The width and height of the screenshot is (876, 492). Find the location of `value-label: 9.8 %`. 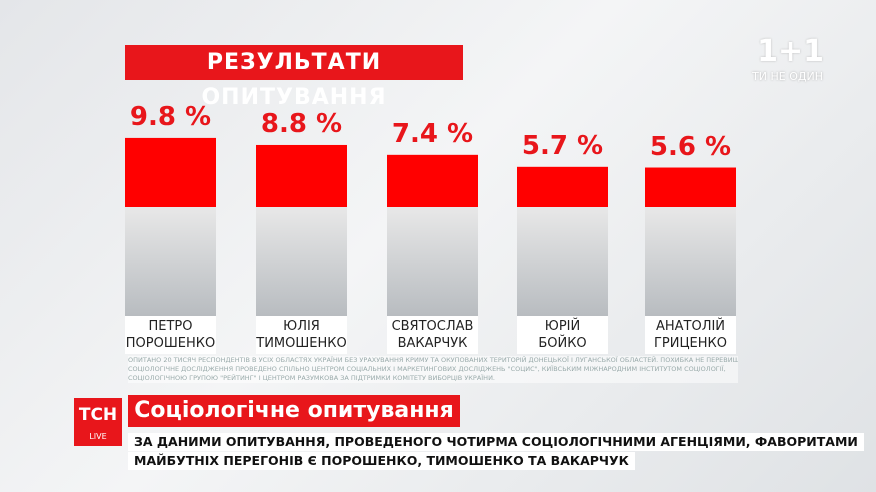

value-label: 9.8 % is located at coordinates (170, 116).